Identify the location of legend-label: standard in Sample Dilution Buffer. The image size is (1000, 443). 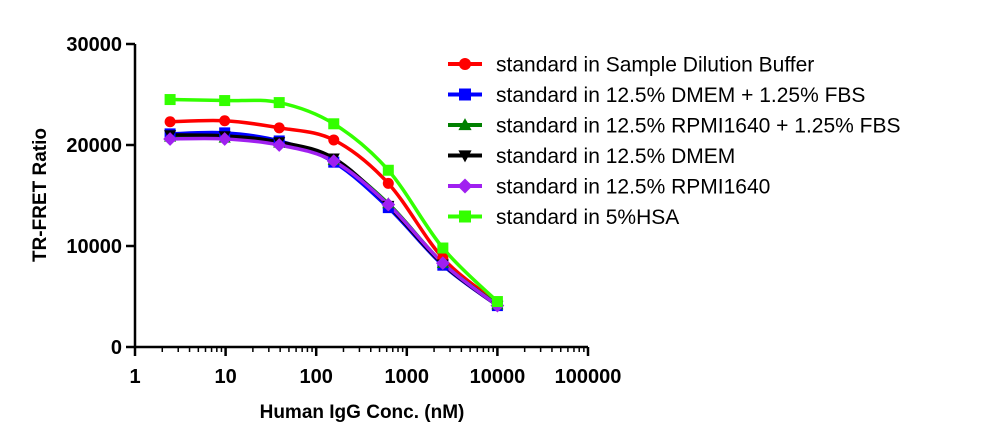
(655, 65).